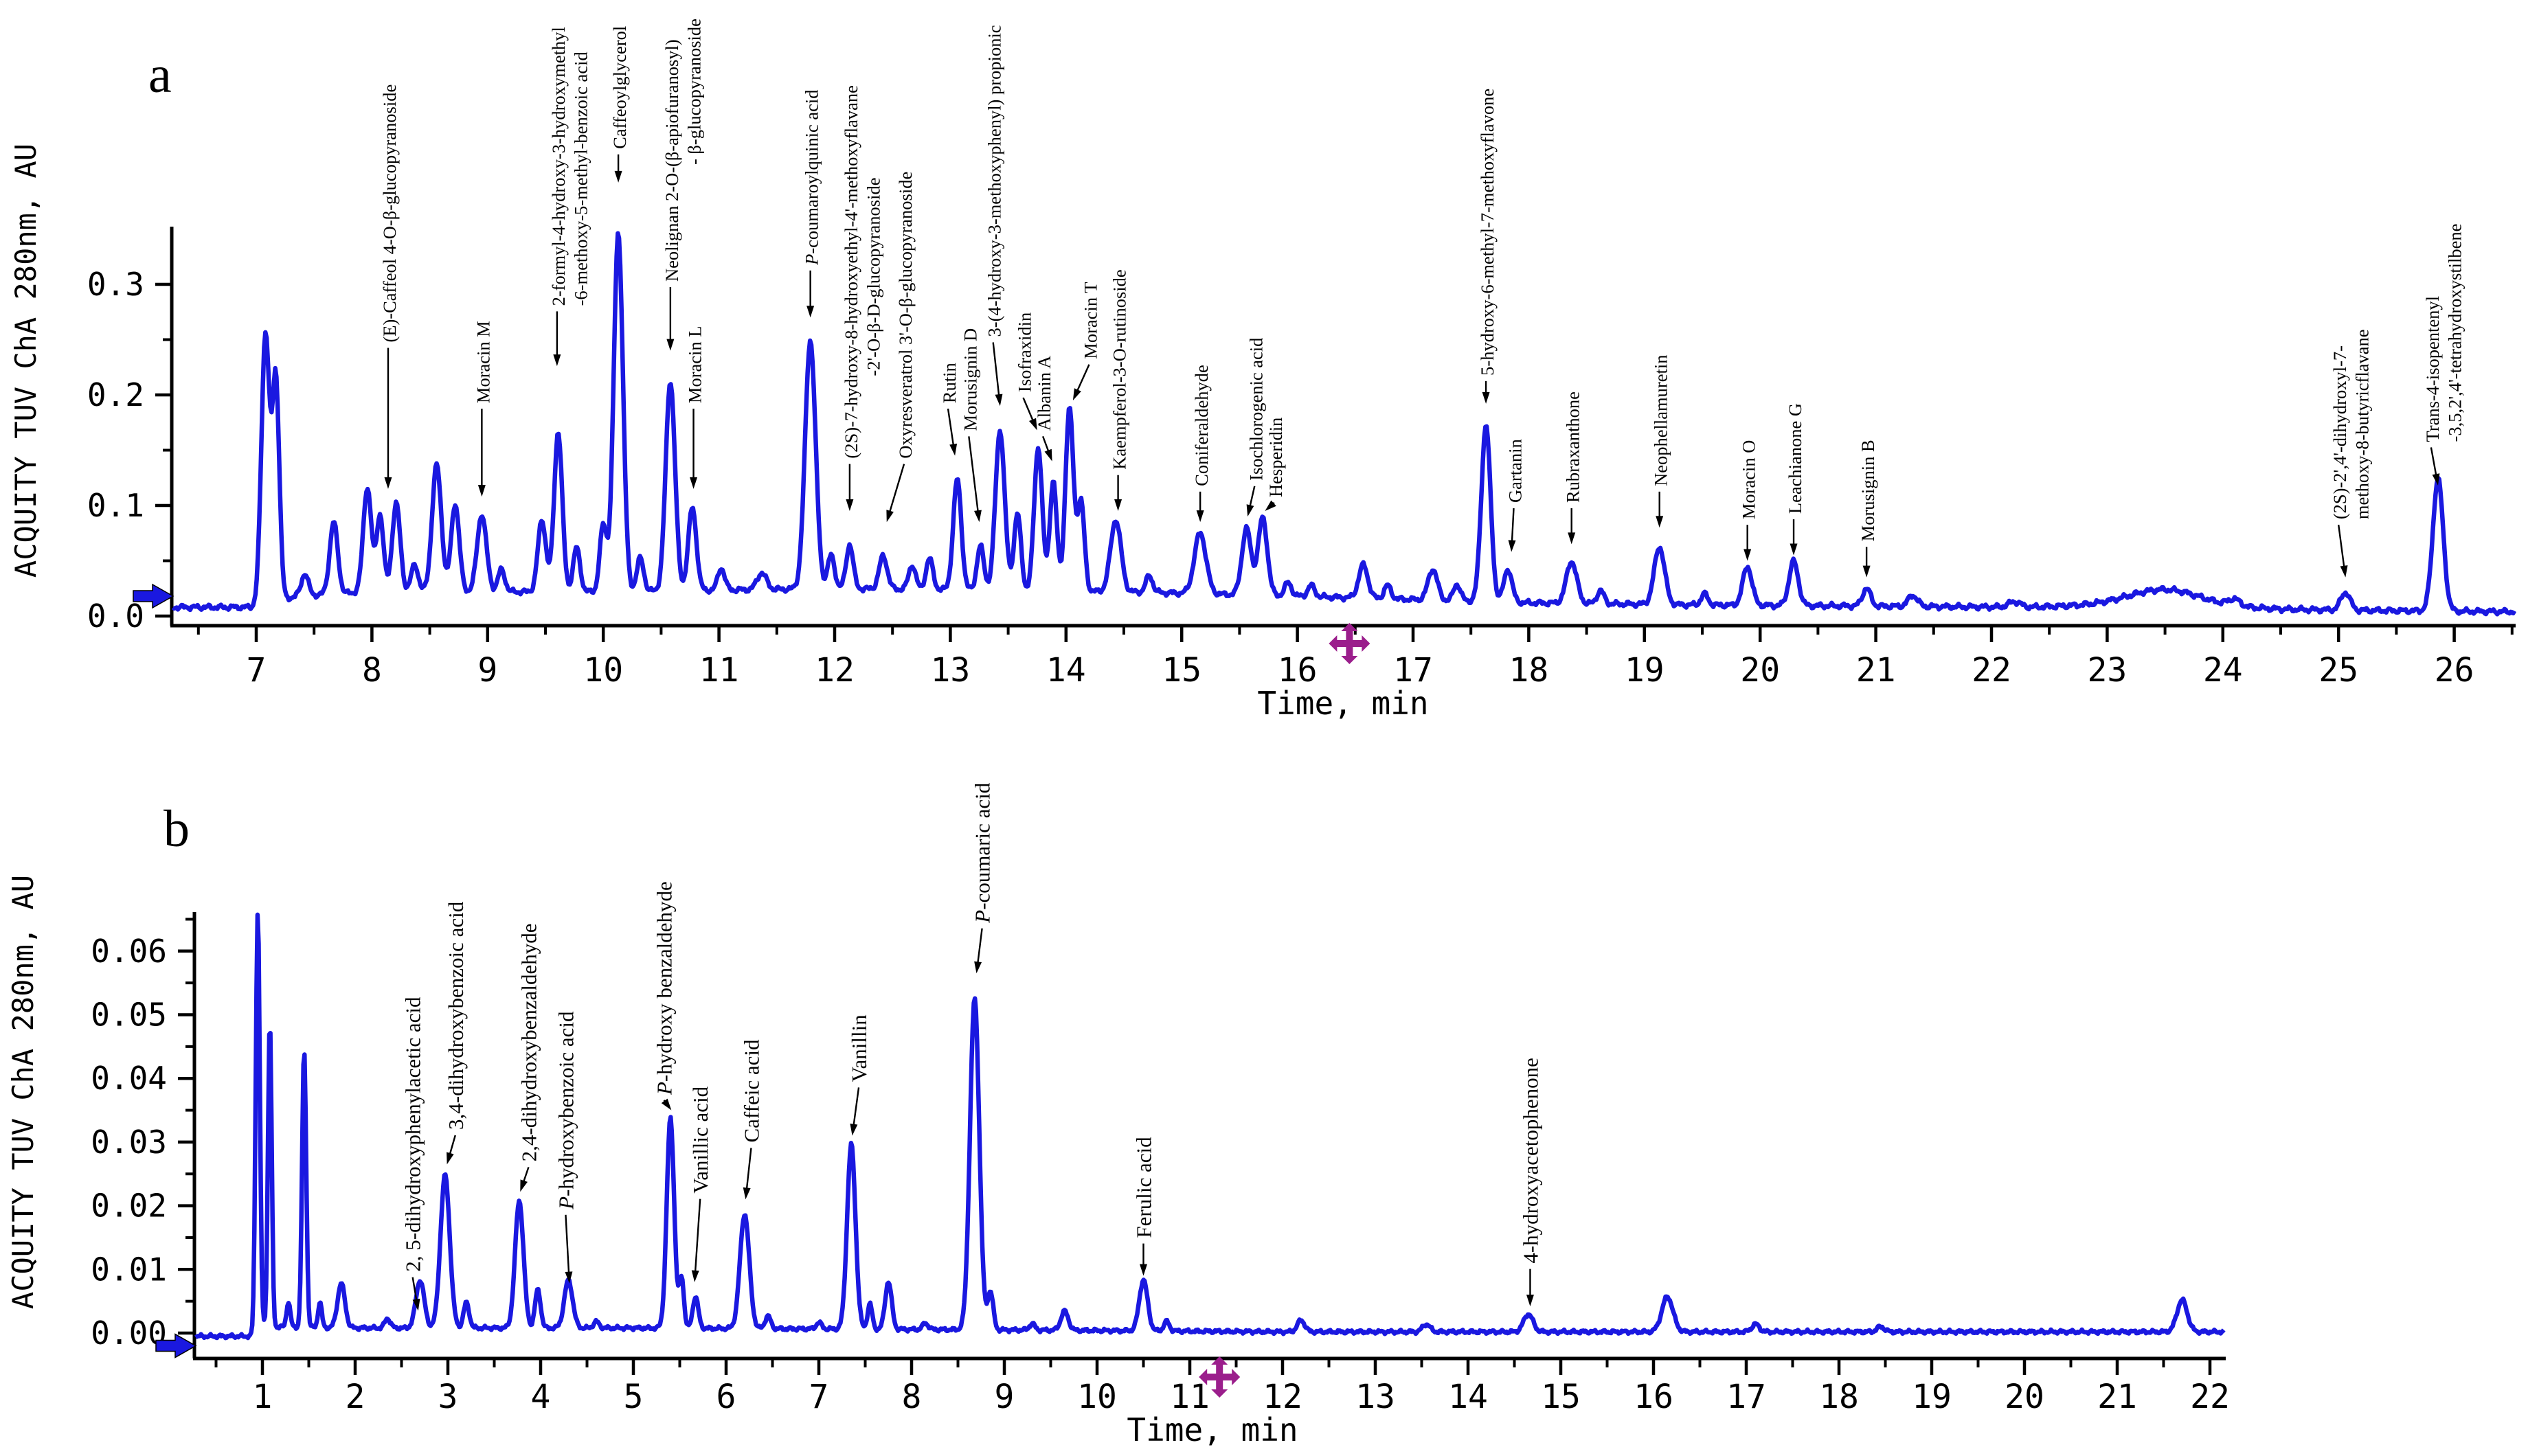  Describe the element at coordinates (1661, 420) in the screenshot. I see `peak-label: Neophellamuretin` at that location.